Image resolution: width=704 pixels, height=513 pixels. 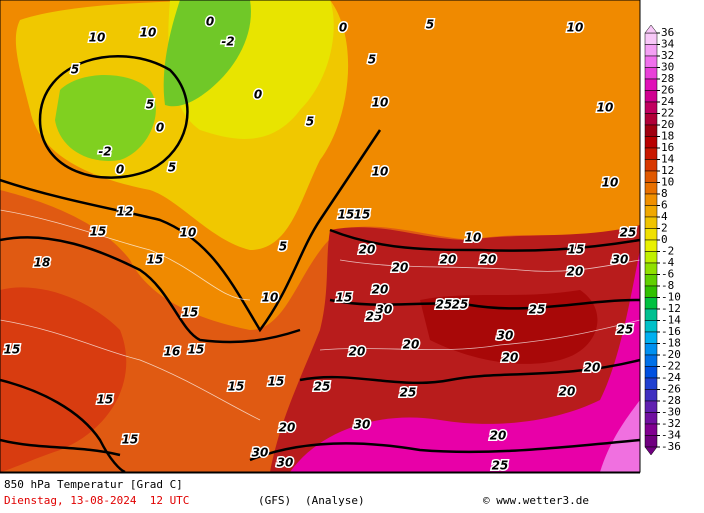 What do you see at coordinates (671, 389) in the screenshot?
I see `colorbar-tick-label: -26` at bounding box center [671, 389].